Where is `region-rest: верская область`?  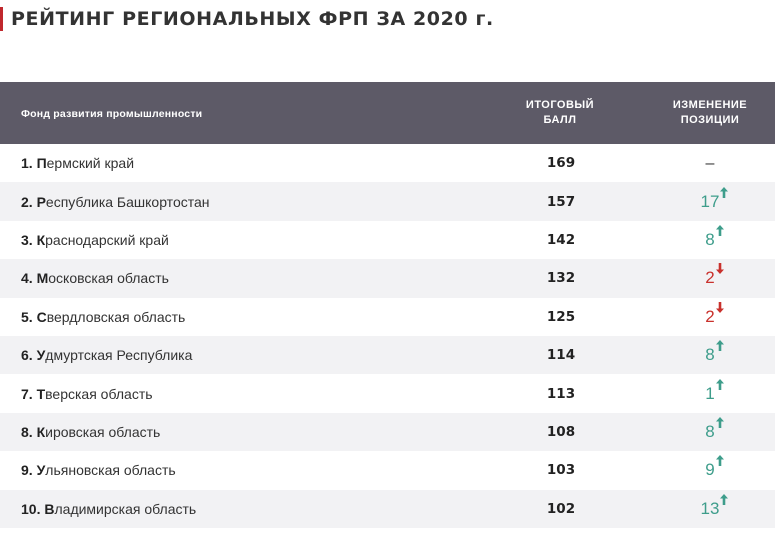 region-rest: верская область is located at coordinates (99, 393).